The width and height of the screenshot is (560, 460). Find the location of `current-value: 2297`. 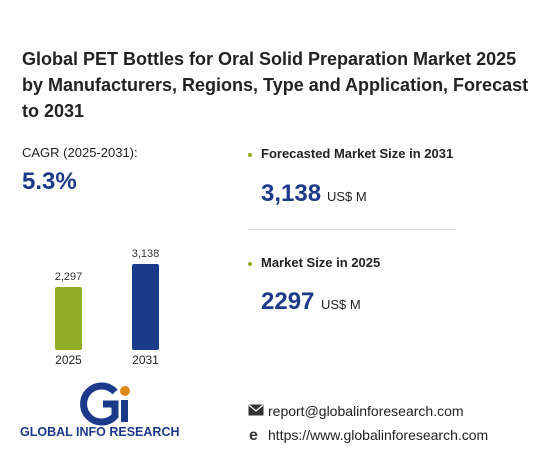

current-value: 2297 is located at coordinates (288, 301).